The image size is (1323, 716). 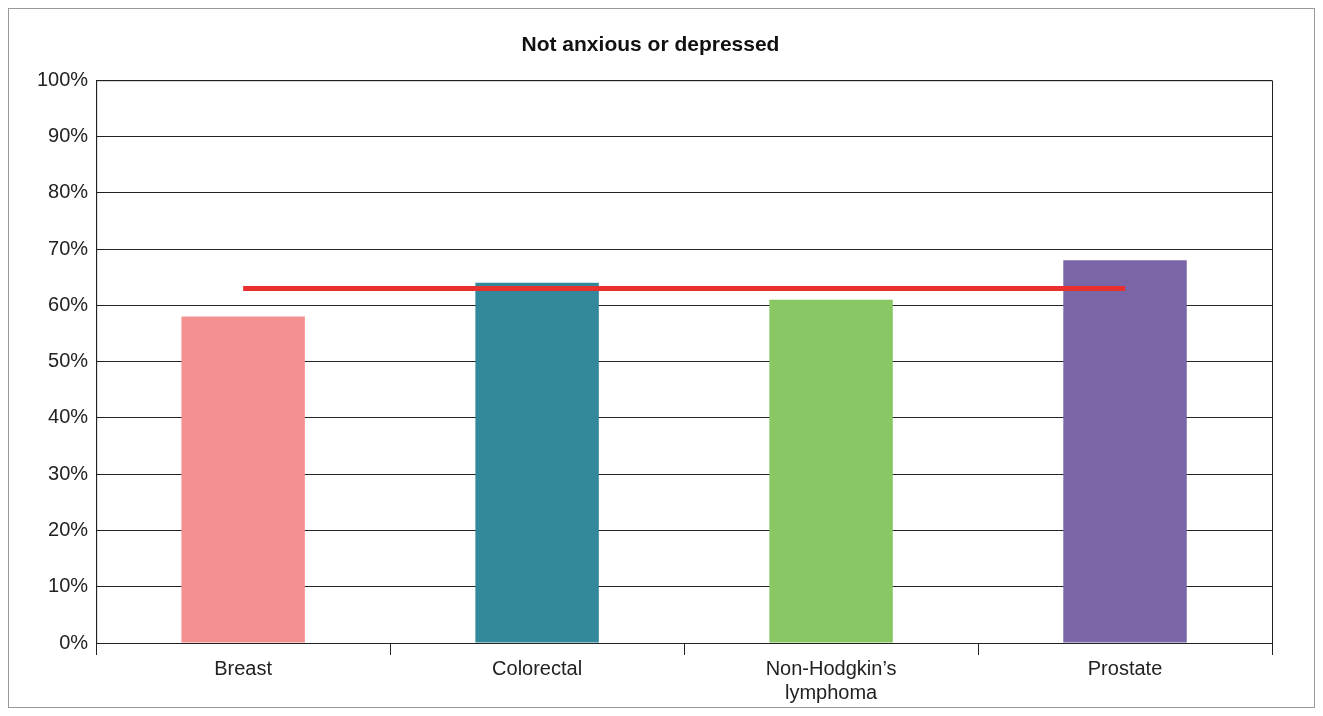 I want to click on y-tick-label: 80%, so click(x=68, y=191).